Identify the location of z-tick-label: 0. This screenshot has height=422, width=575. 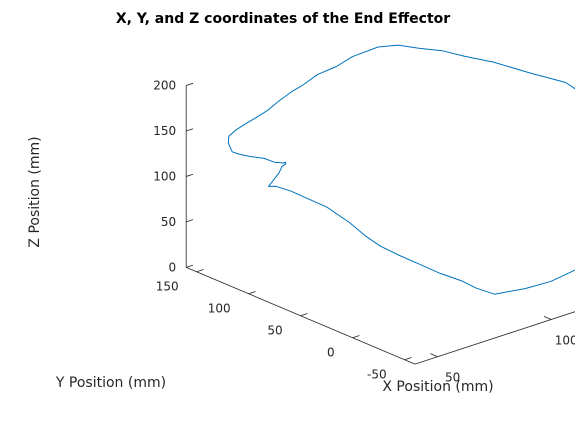
(173, 267).